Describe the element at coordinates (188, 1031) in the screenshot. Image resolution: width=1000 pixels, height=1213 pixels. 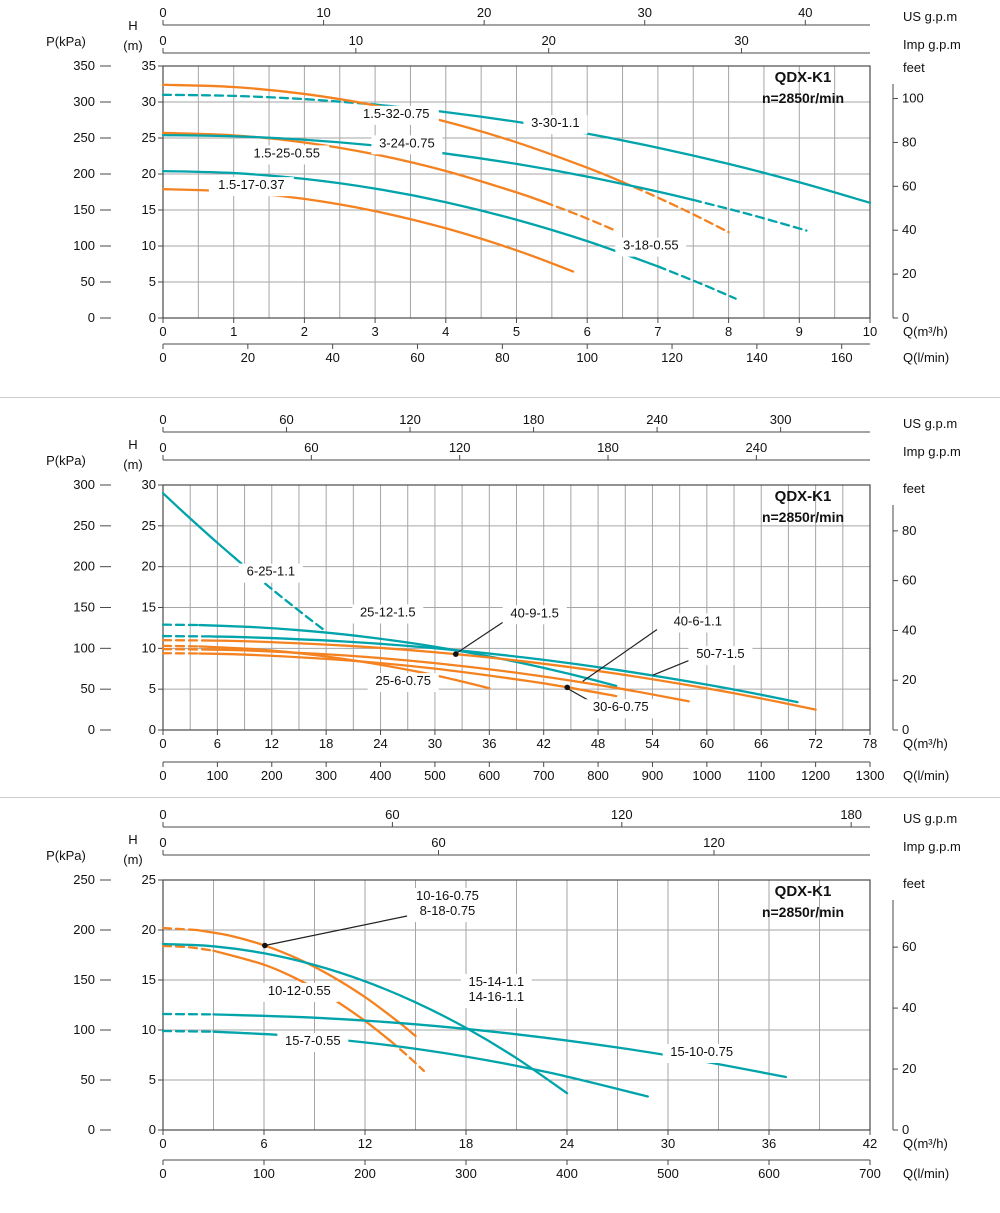
I see `curve-15-7-0.55` at that location.